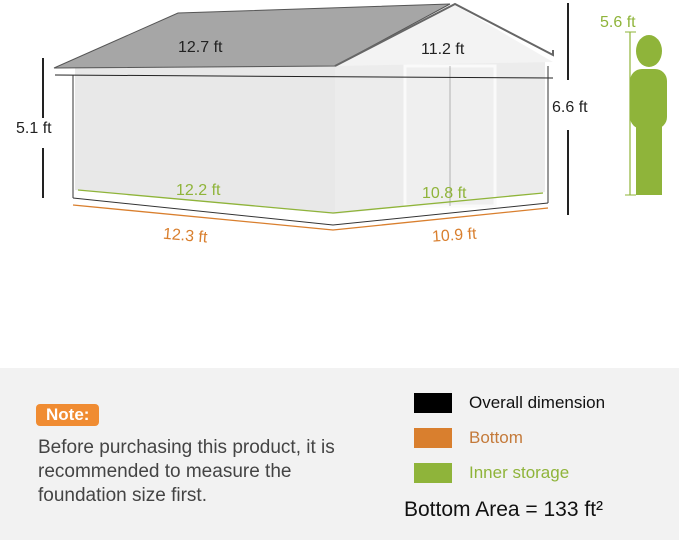  What do you see at coordinates (648, 115) in the screenshot?
I see `person-icon` at bounding box center [648, 115].